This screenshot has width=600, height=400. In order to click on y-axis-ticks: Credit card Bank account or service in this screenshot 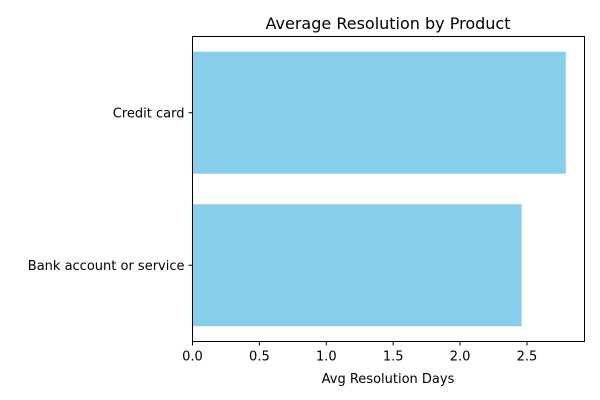, I will do `click(110, 190)`.